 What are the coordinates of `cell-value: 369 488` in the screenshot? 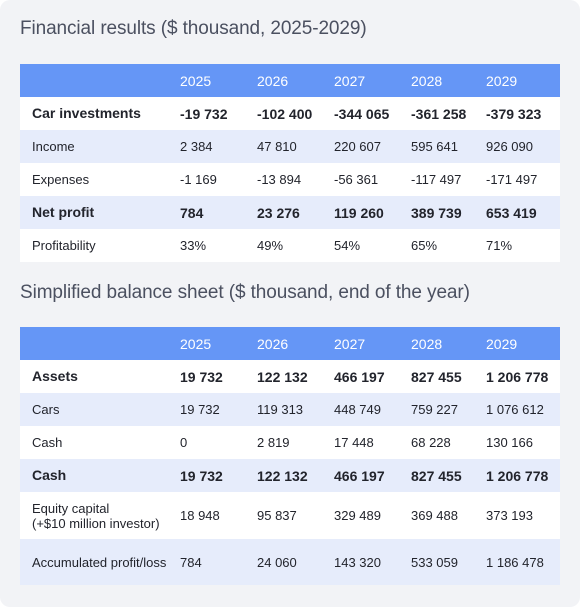 It's located at (448, 515).